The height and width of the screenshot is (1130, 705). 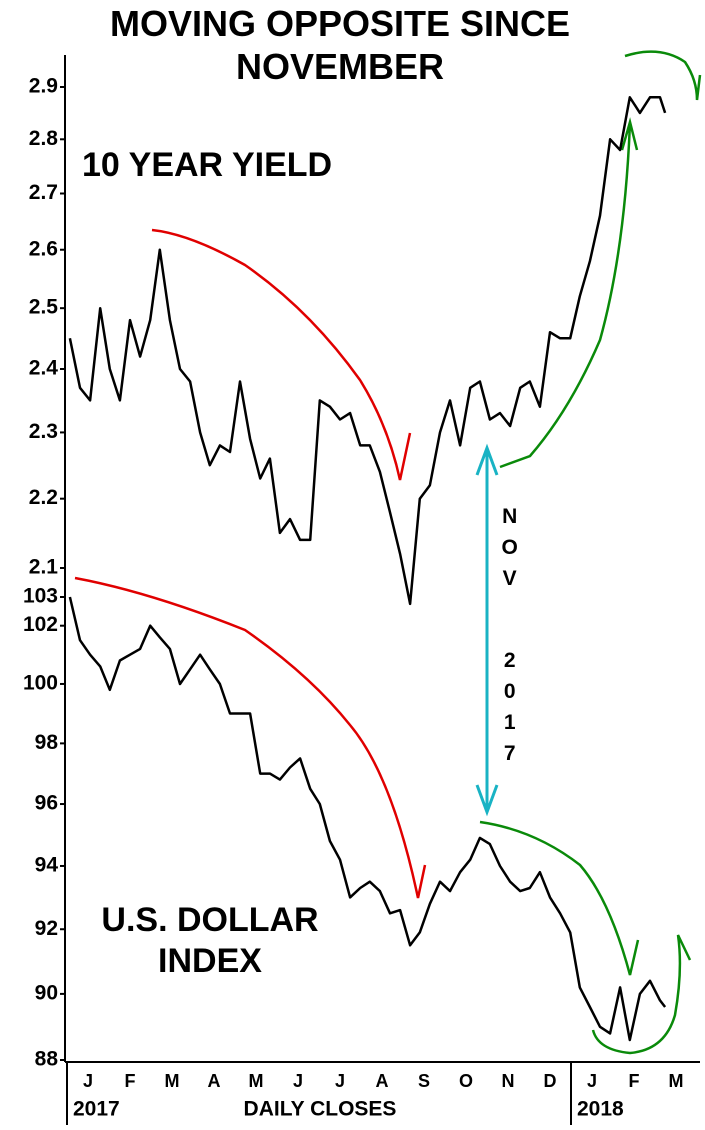 I want to click on annotation: NOV 2017, so click(x=510, y=639).